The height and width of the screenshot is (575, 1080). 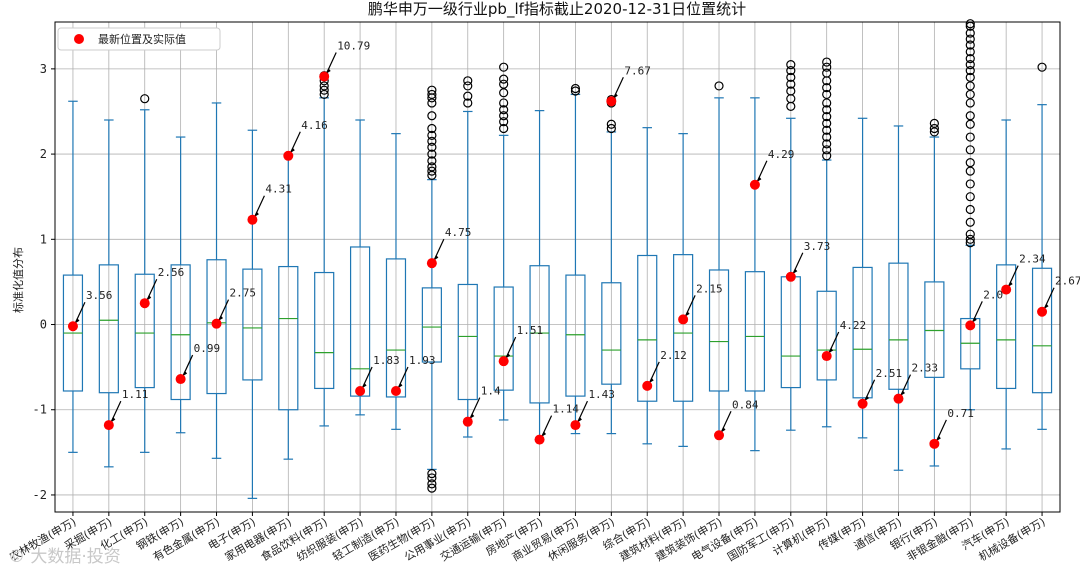 What do you see at coordinates (709, 288) in the screenshot?
I see `latest-value-label: 2.15` at bounding box center [709, 288].